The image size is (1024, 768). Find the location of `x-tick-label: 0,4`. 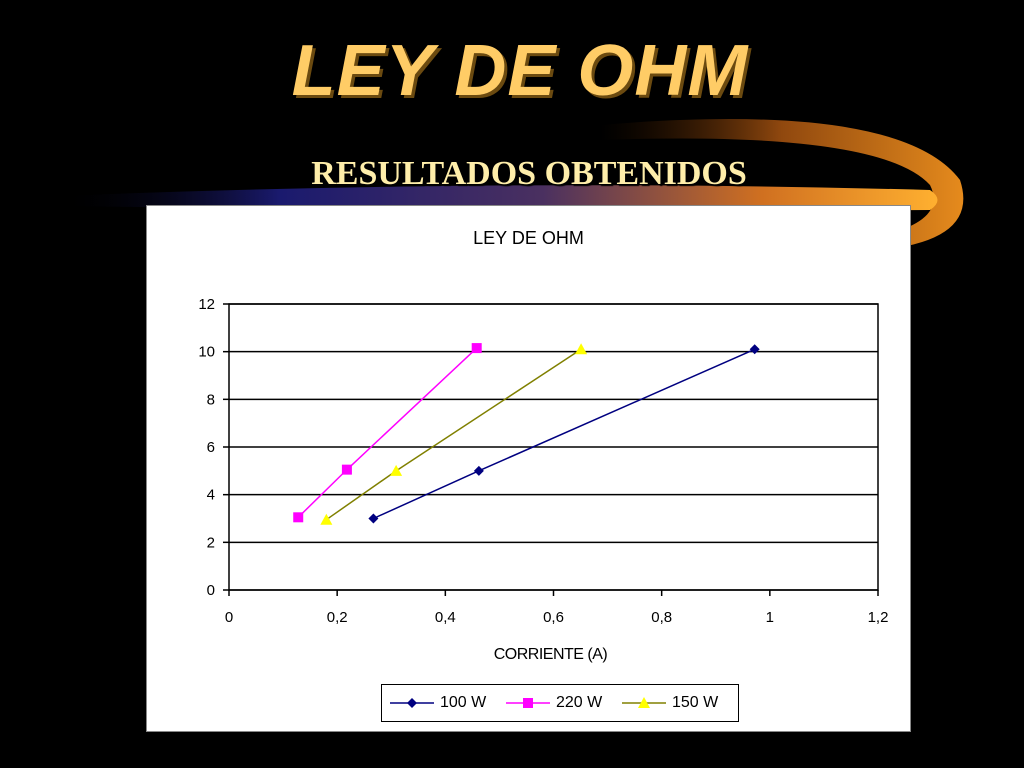

x-tick-label: 0,4 is located at coordinates (445, 617).